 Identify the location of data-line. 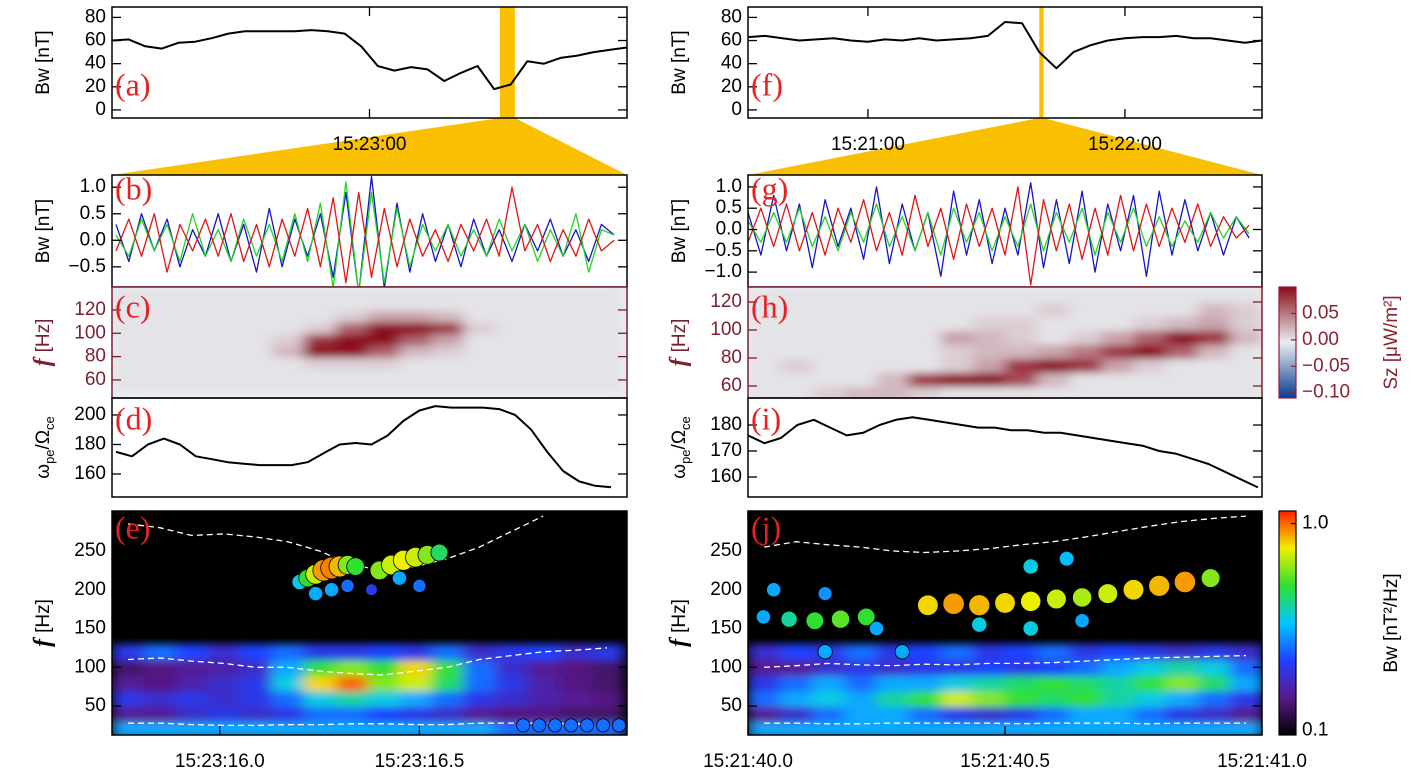
(363, 447).